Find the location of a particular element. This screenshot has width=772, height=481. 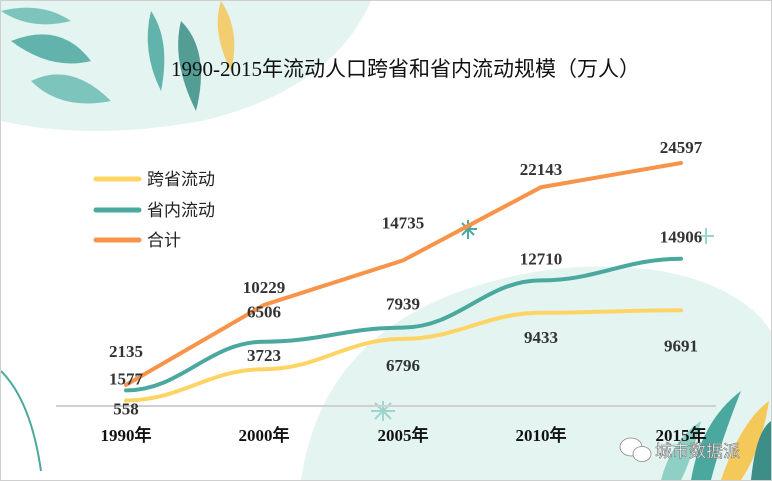

legend-item-cross-province: 跨省流动 is located at coordinates (154, 180).